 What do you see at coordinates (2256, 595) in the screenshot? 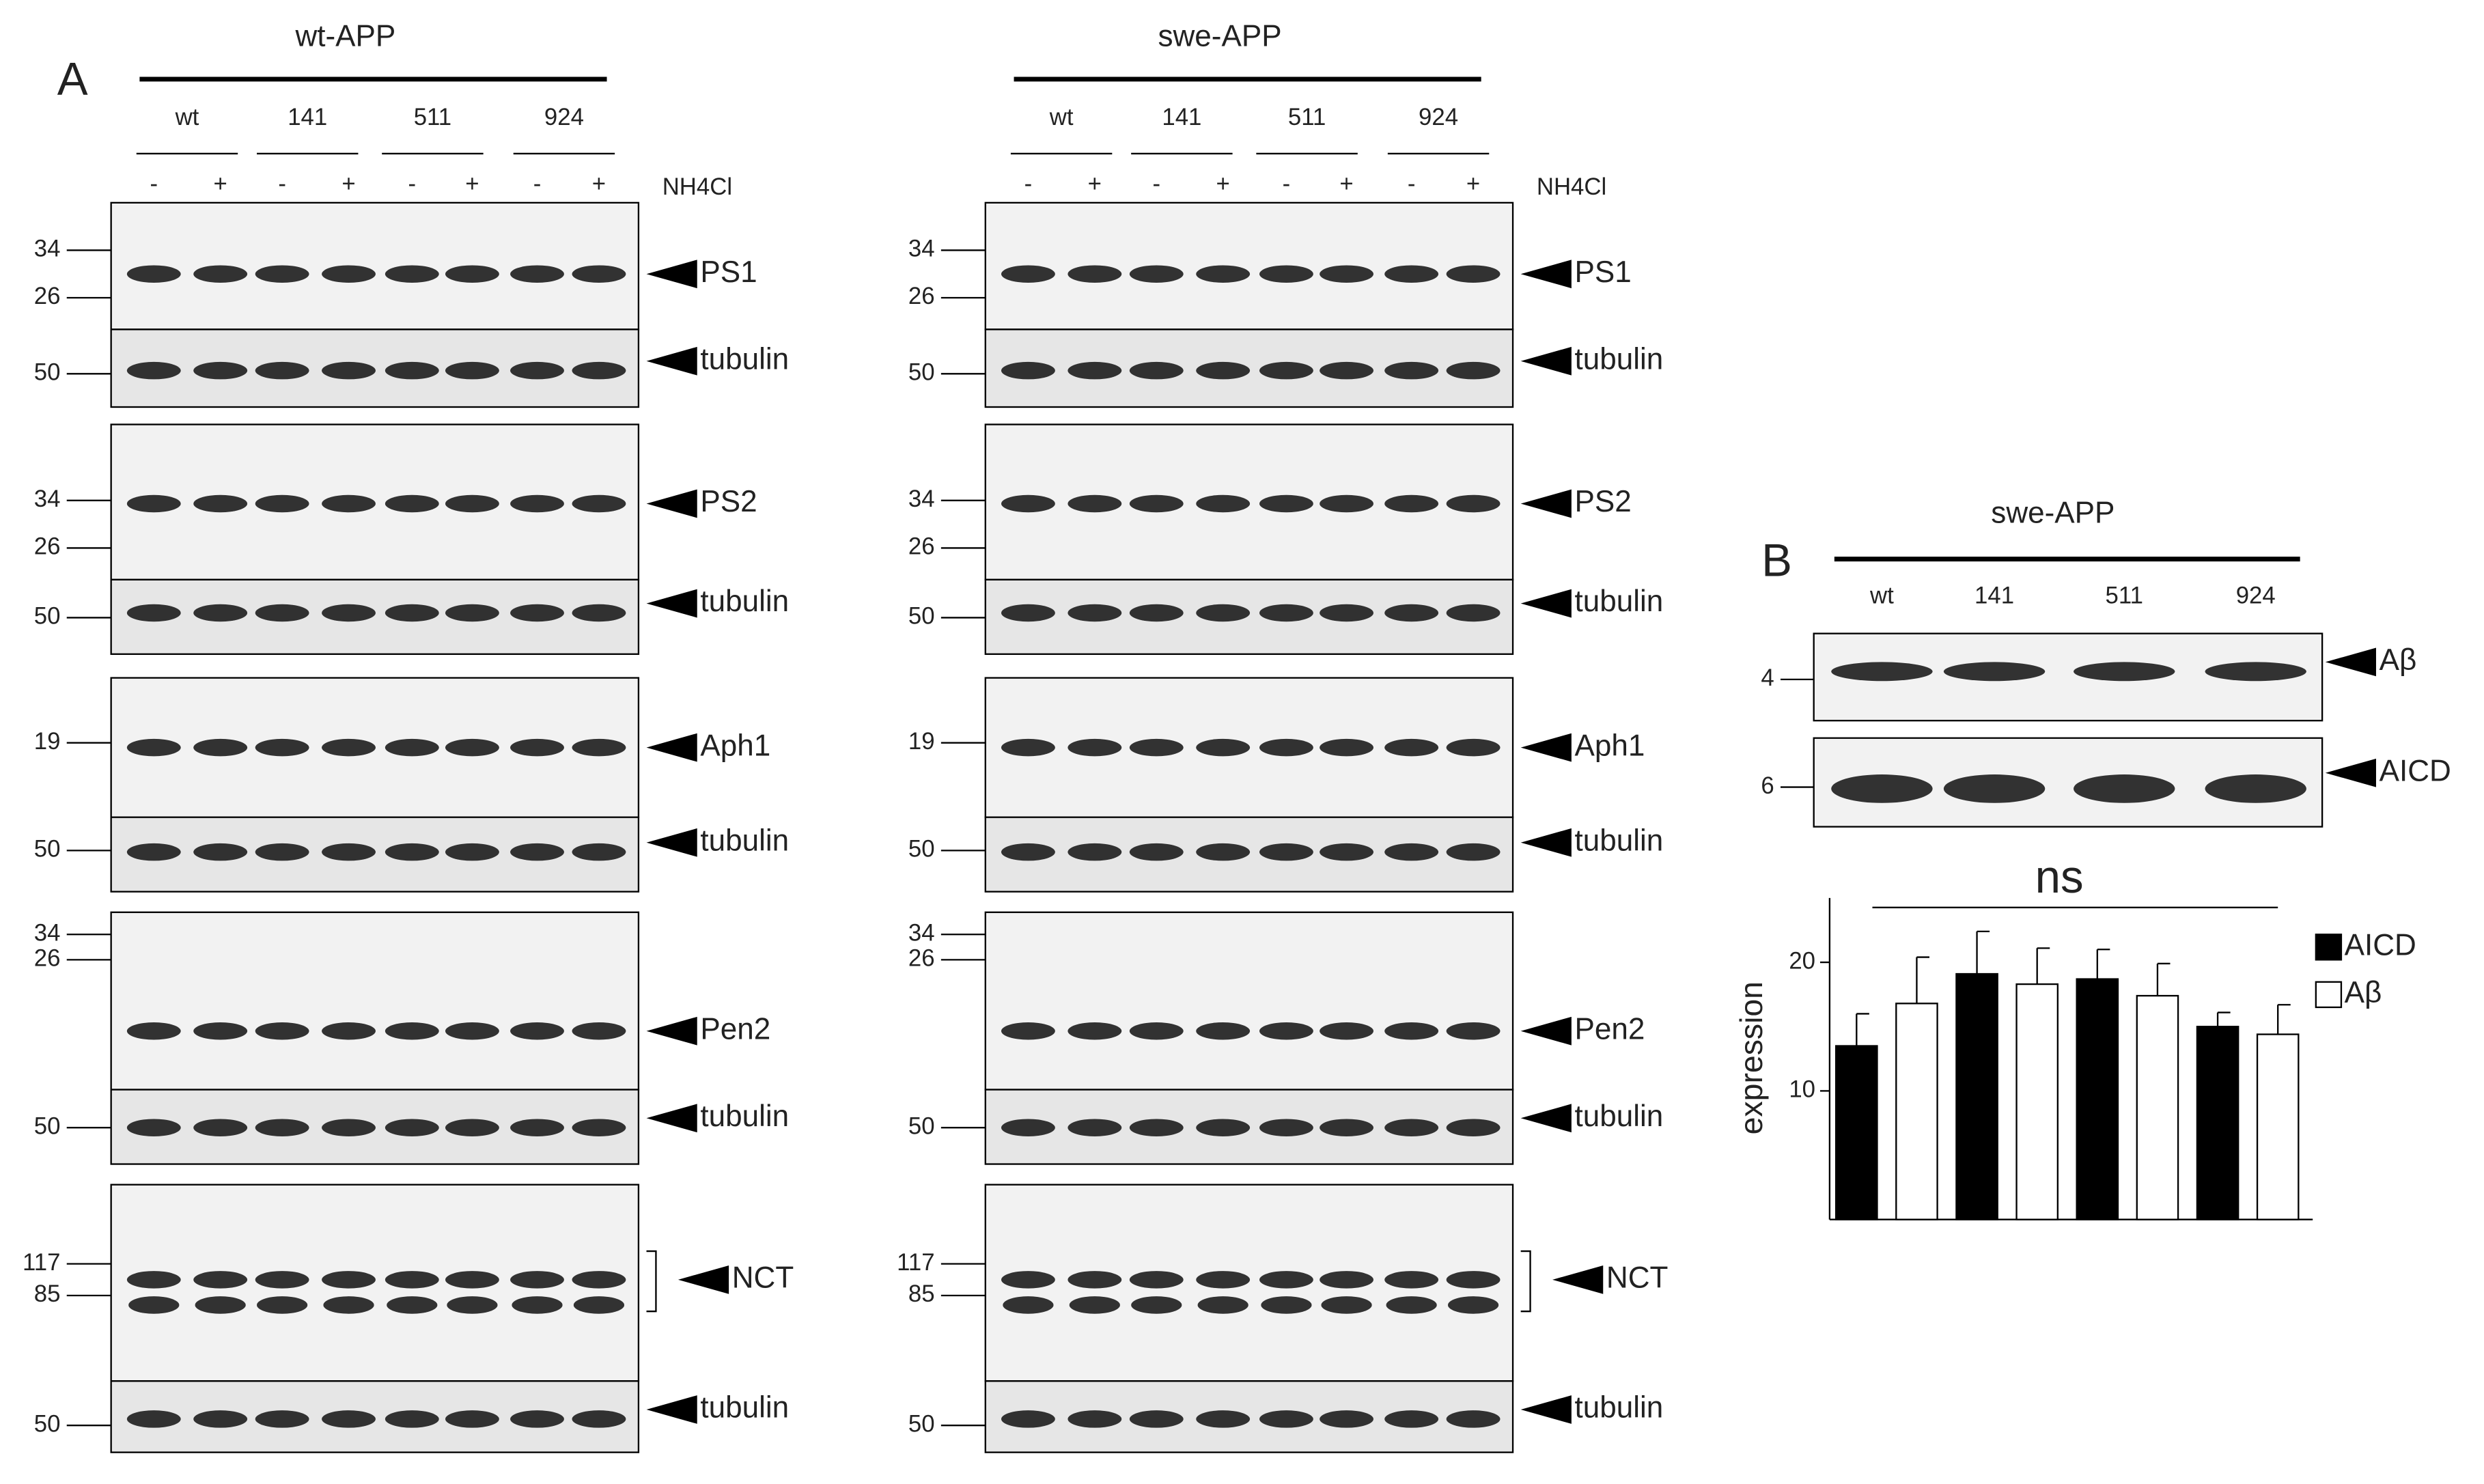
I see `lane-label: 924` at bounding box center [2256, 595].